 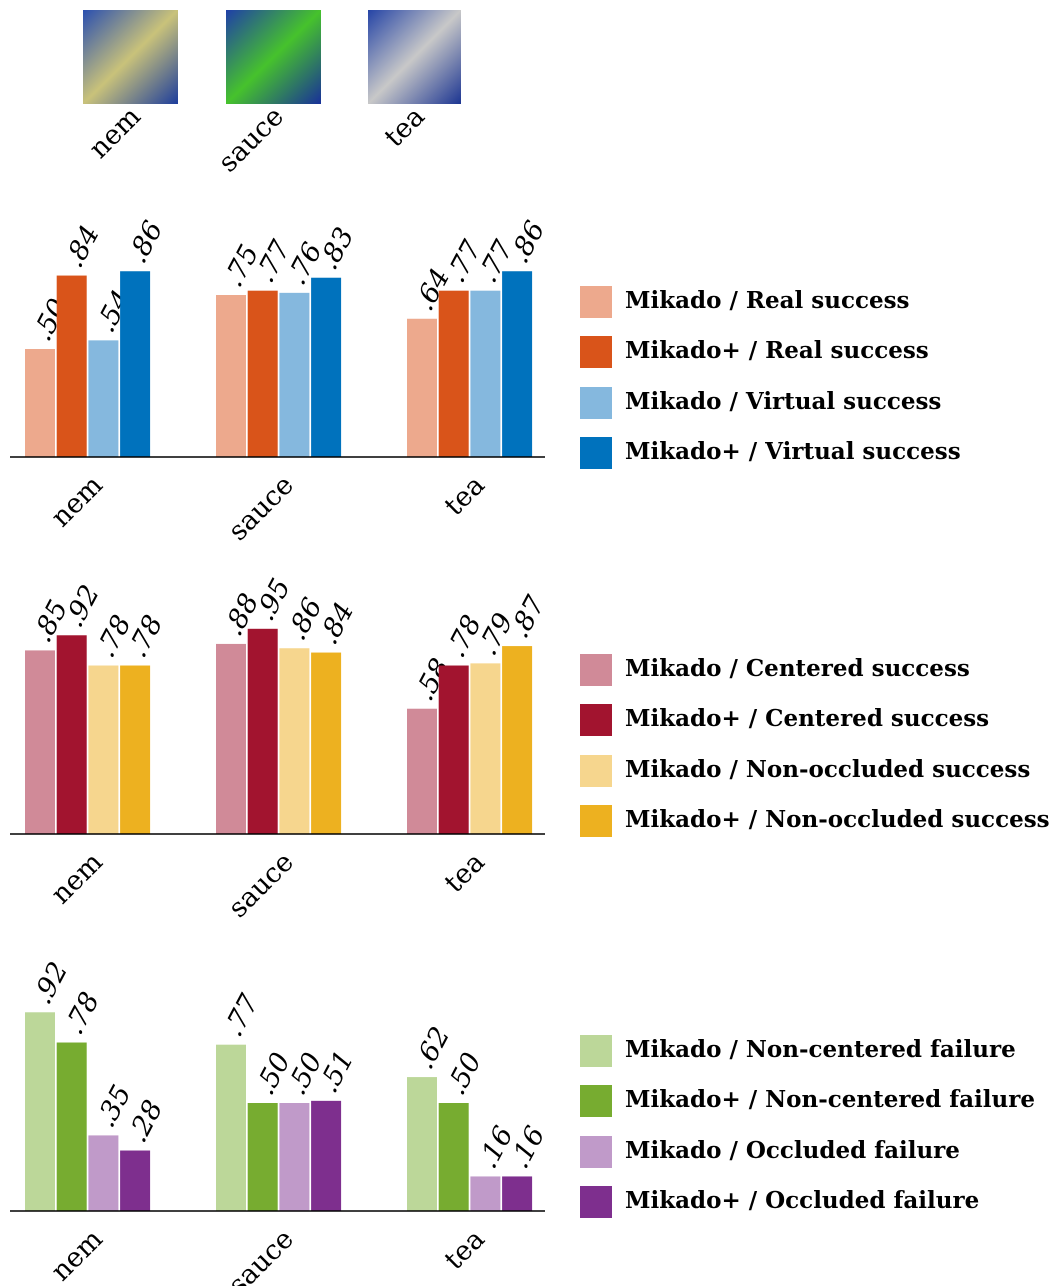 What do you see at coordinates (115, 133) in the screenshot?
I see `thumbnail-label: nem` at bounding box center [115, 133].